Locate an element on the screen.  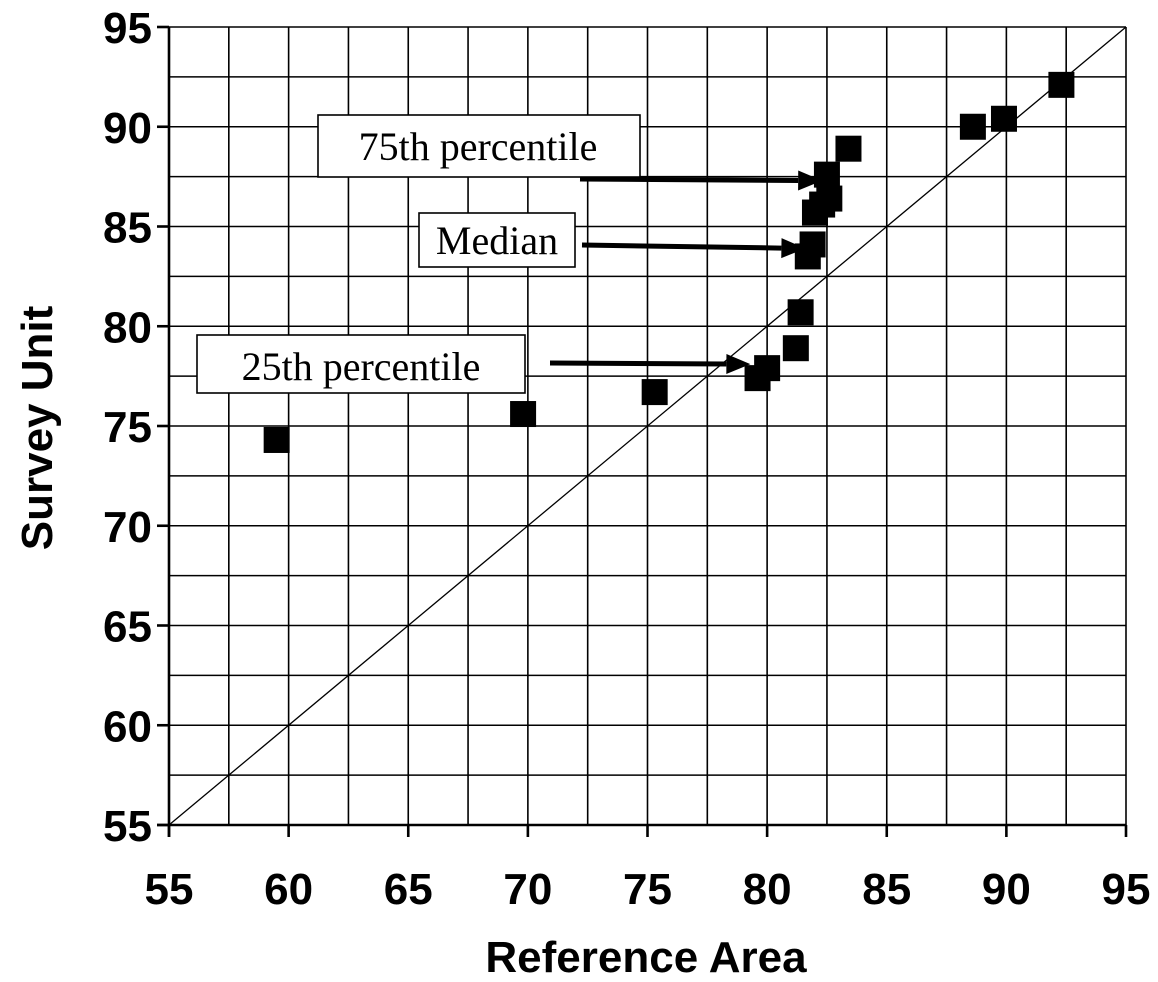
annotation-25th-percentile: 25th percentile is located at coordinates (473, 364).